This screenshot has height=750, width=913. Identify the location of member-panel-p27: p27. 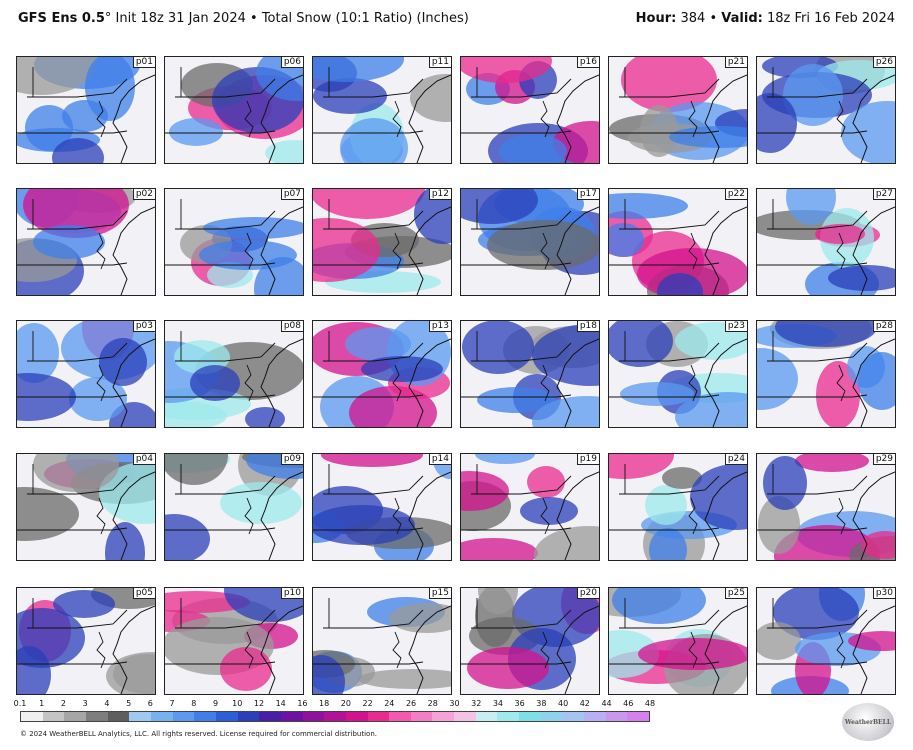
(826, 242).